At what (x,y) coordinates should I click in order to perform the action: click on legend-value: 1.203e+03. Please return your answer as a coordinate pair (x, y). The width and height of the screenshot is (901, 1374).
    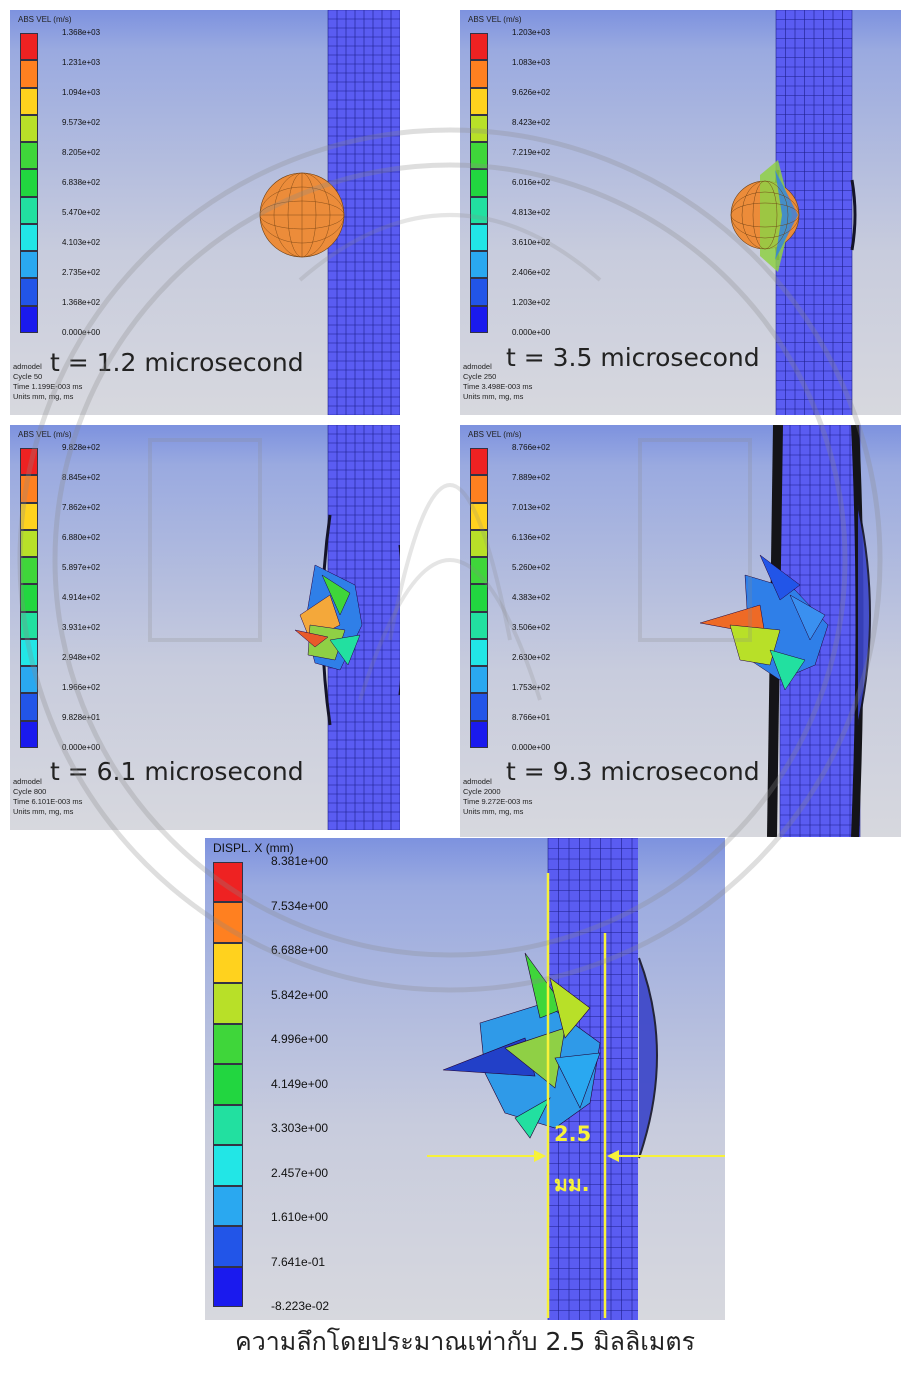
    Looking at the image, I should click on (531, 32).